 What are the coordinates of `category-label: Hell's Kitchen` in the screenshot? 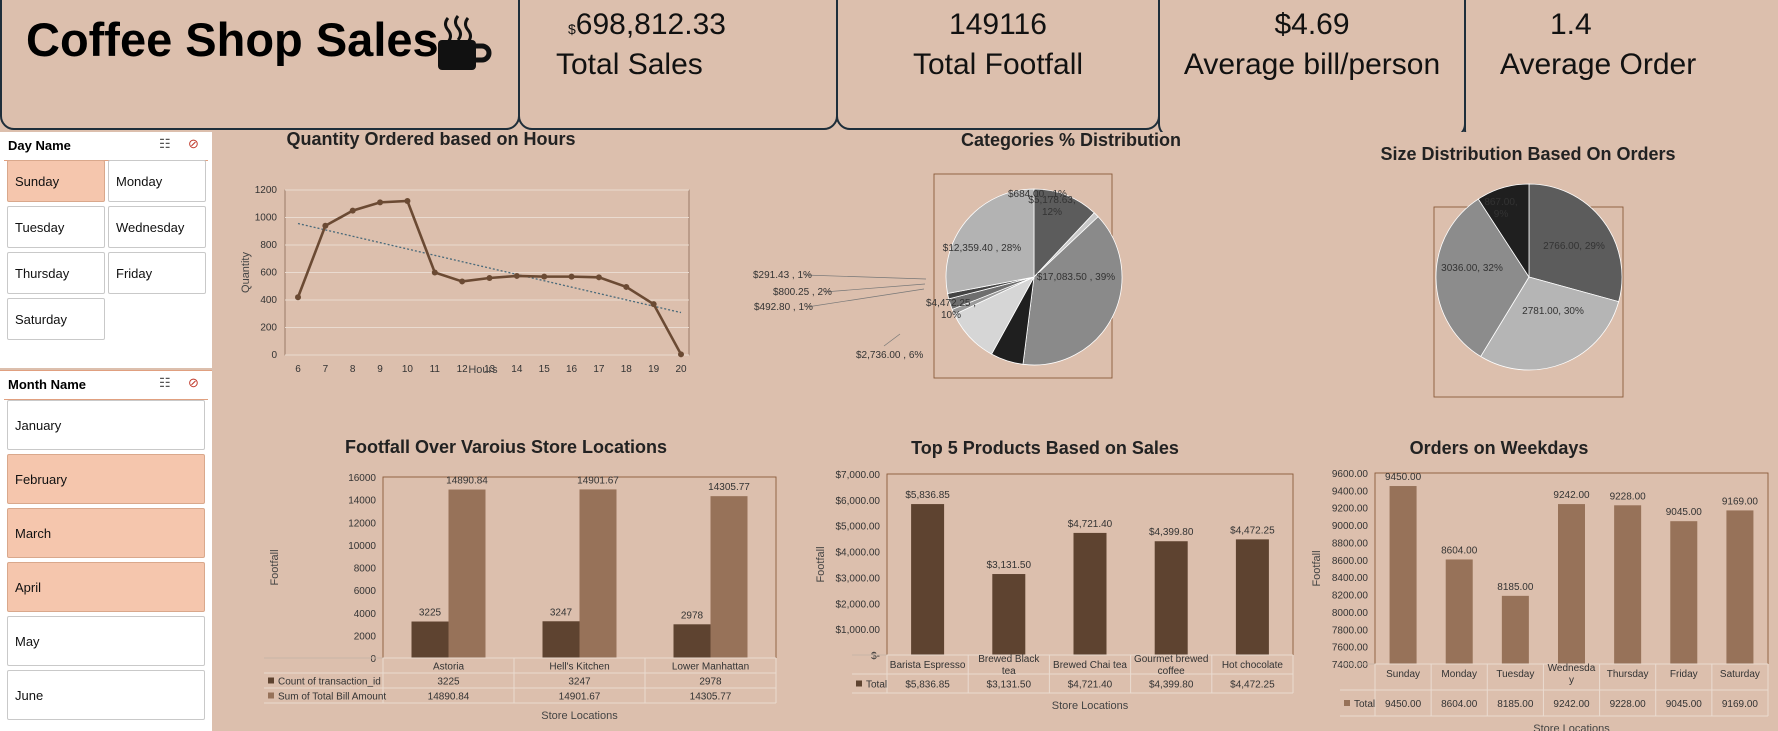 It's located at (579, 667).